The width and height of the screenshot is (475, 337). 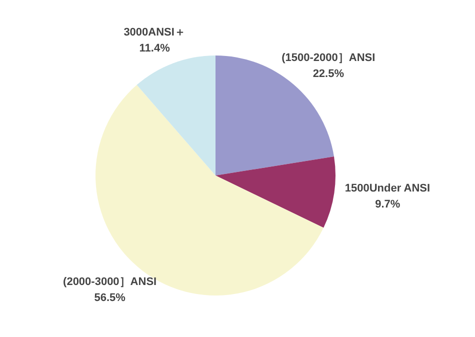 I want to click on slice-label: (1500-2000］ANSI, so click(x=329, y=58).